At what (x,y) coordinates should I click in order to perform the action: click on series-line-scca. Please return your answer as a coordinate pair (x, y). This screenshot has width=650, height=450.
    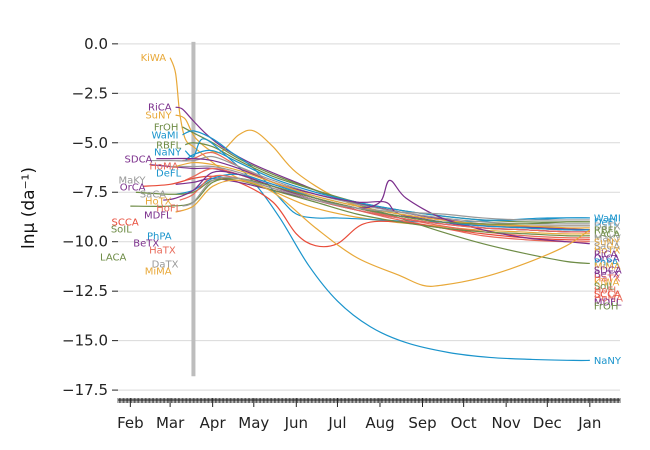
    Looking at the image, I should click on (366, 211).